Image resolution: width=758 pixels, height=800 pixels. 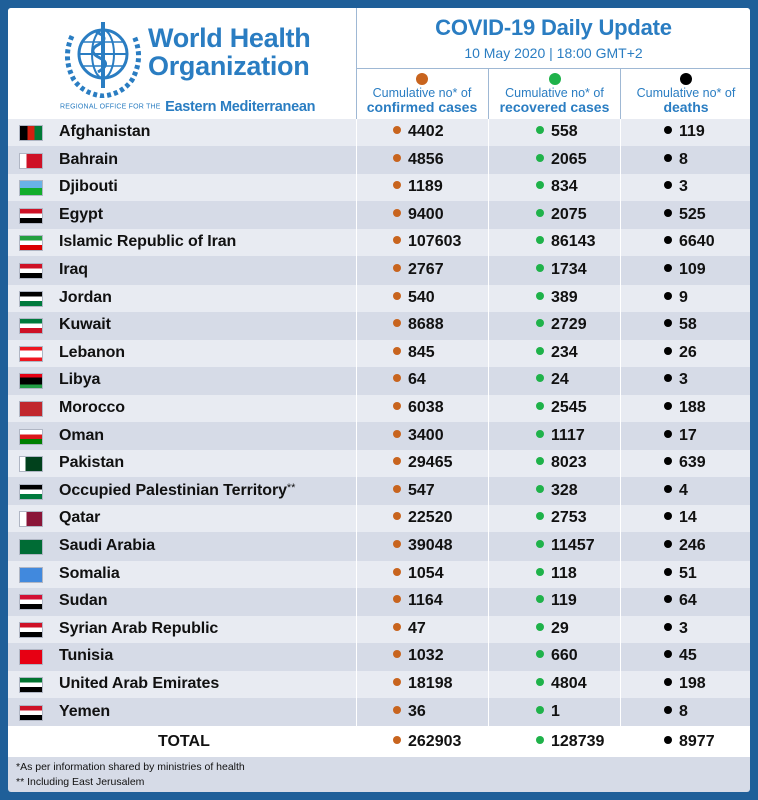 I want to click on total-recovered-value: 128739, so click(x=578, y=741).